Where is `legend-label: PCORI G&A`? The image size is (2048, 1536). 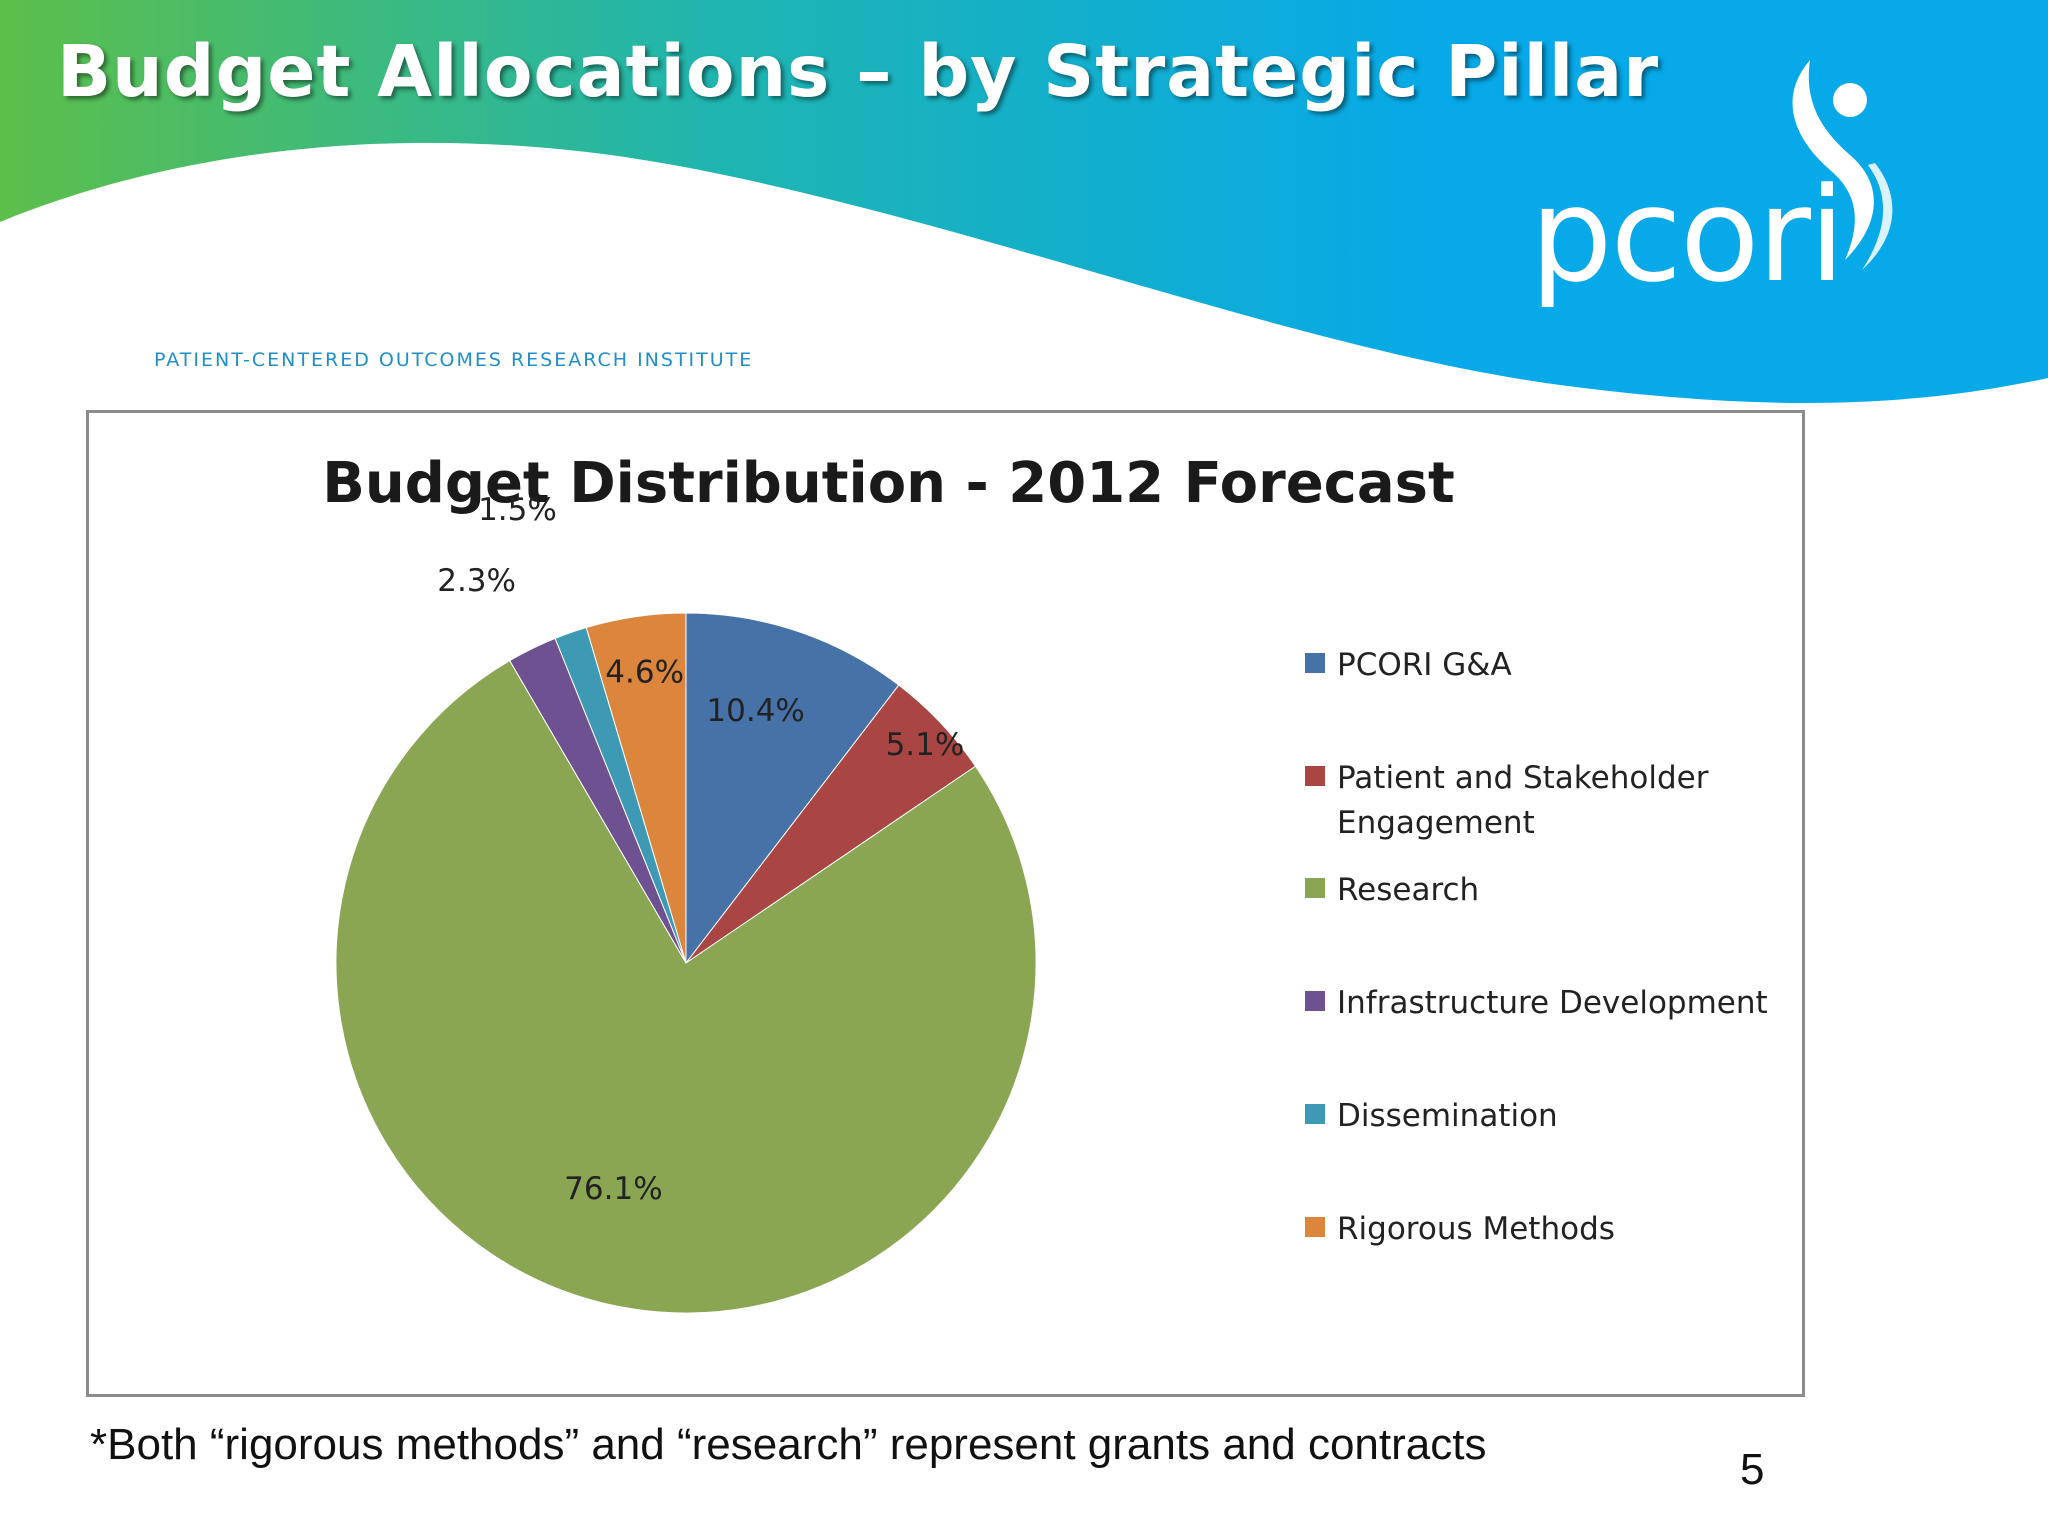
legend-label: PCORI G&A is located at coordinates (1424, 665).